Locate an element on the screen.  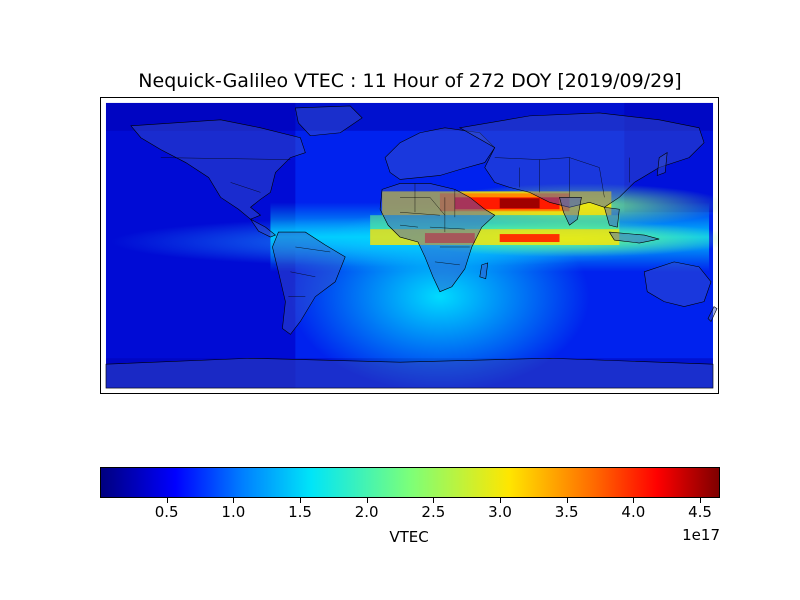
indonesia is located at coordinates (634, 237).